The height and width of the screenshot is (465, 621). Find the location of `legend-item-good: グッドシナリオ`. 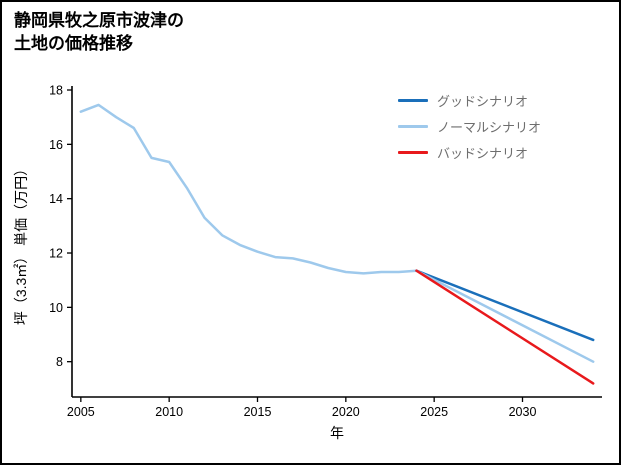

legend-item-good: グッドシナリオ is located at coordinates (469, 100).